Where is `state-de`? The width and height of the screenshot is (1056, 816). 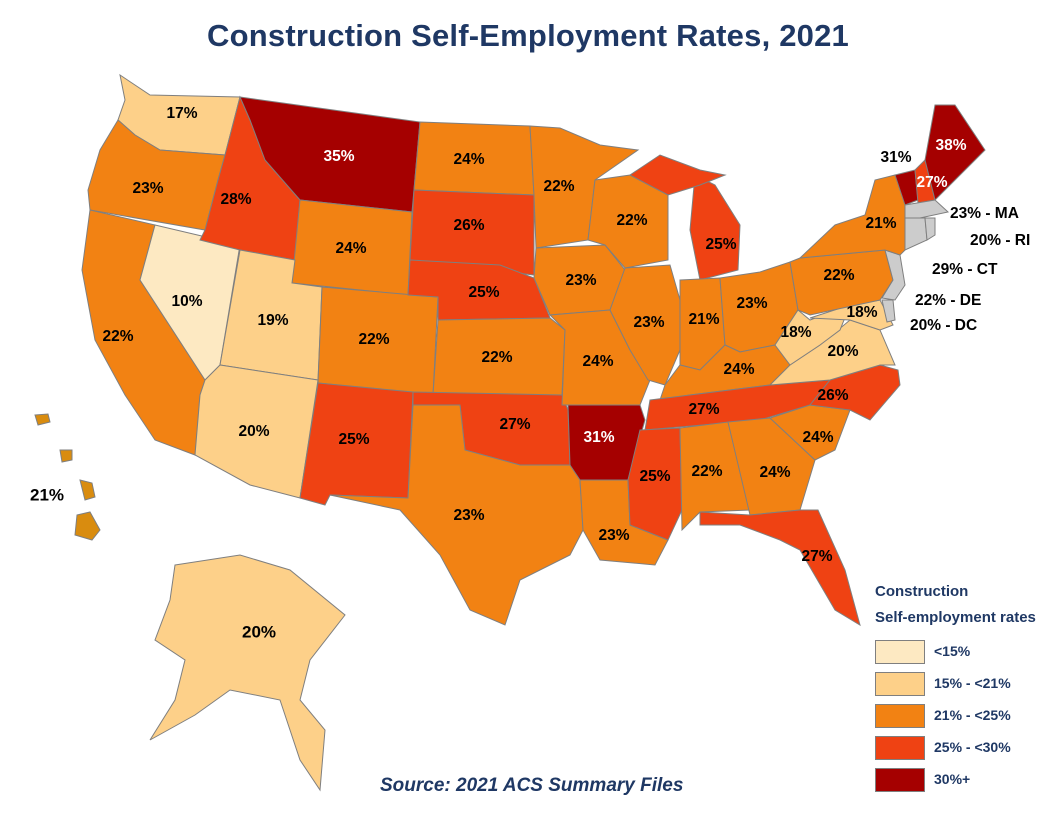
state-de is located at coordinates (888, 311).